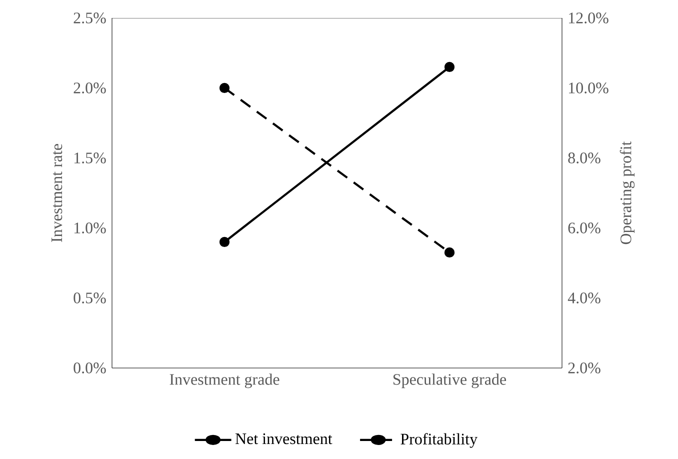  What do you see at coordinates (90, 228) in the screenshot?
I see `y-tick-label: 1.0%` at bounding box center [90, 228].